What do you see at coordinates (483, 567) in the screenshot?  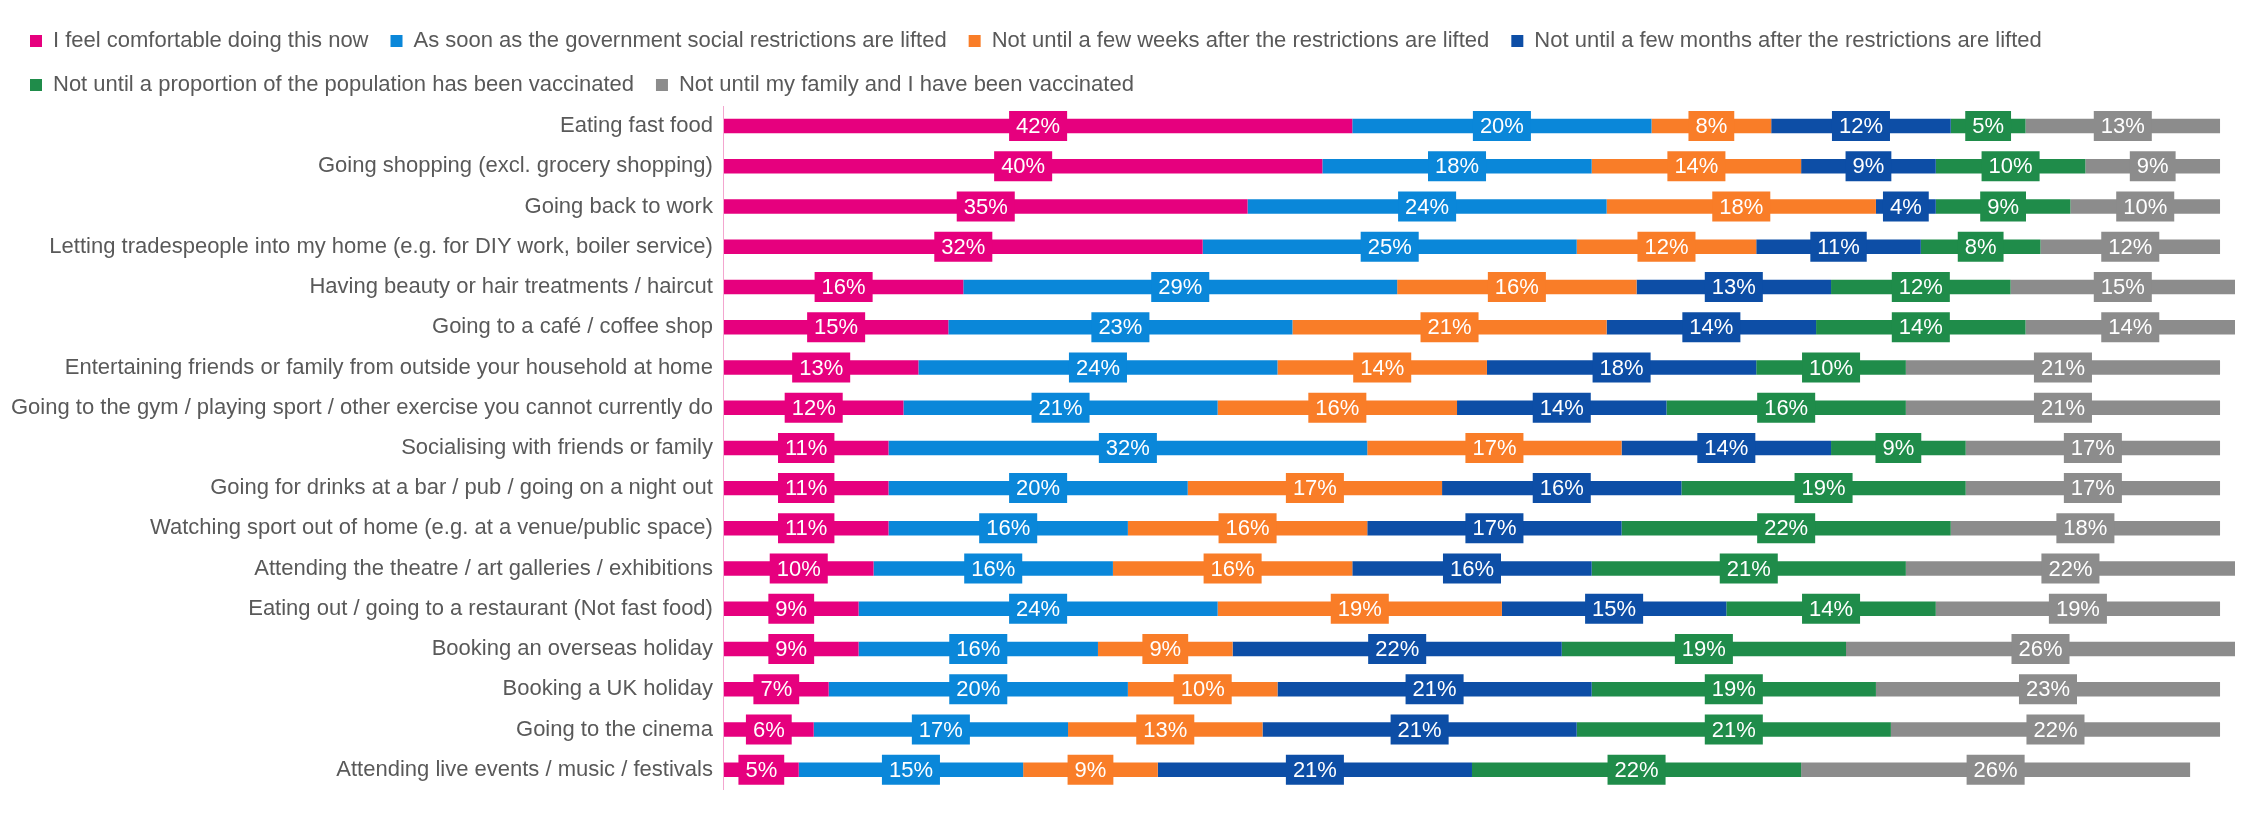 I see `y-tick-label: Attending the theatre / art galleries / exhibitions` at bounding box center [483, 567].